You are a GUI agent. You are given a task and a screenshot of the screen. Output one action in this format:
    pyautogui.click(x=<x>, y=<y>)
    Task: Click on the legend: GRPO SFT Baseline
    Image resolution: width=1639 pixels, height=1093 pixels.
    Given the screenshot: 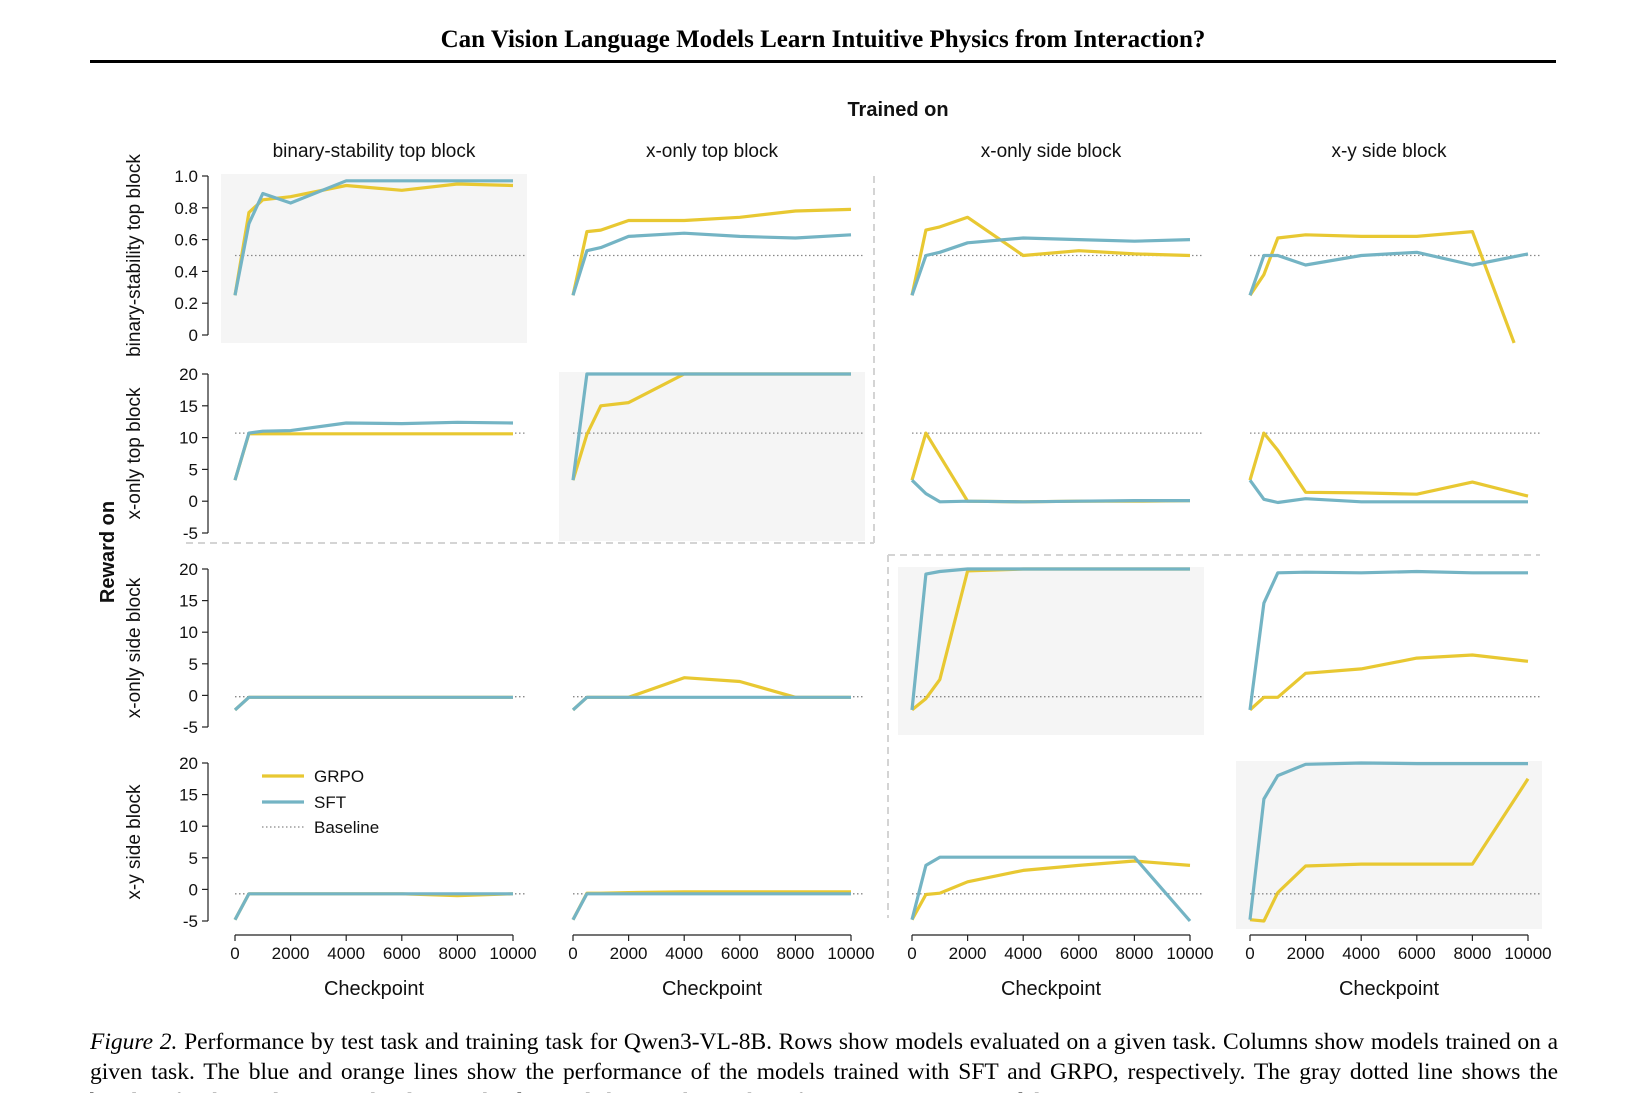 What is the action you would take?
    pyautogui.click(x=320, y=802)
    